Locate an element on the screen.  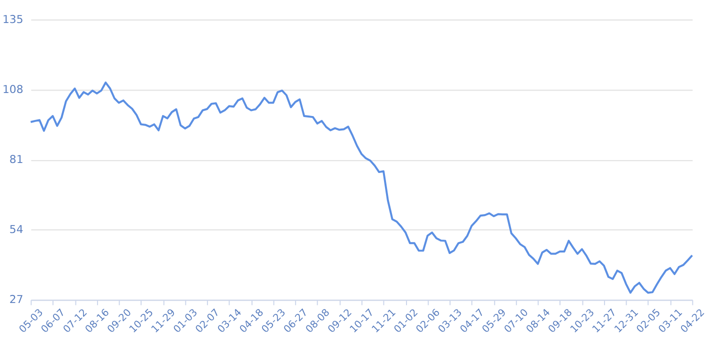
y-tick-label: 135 is located at coordinates (13, 19).